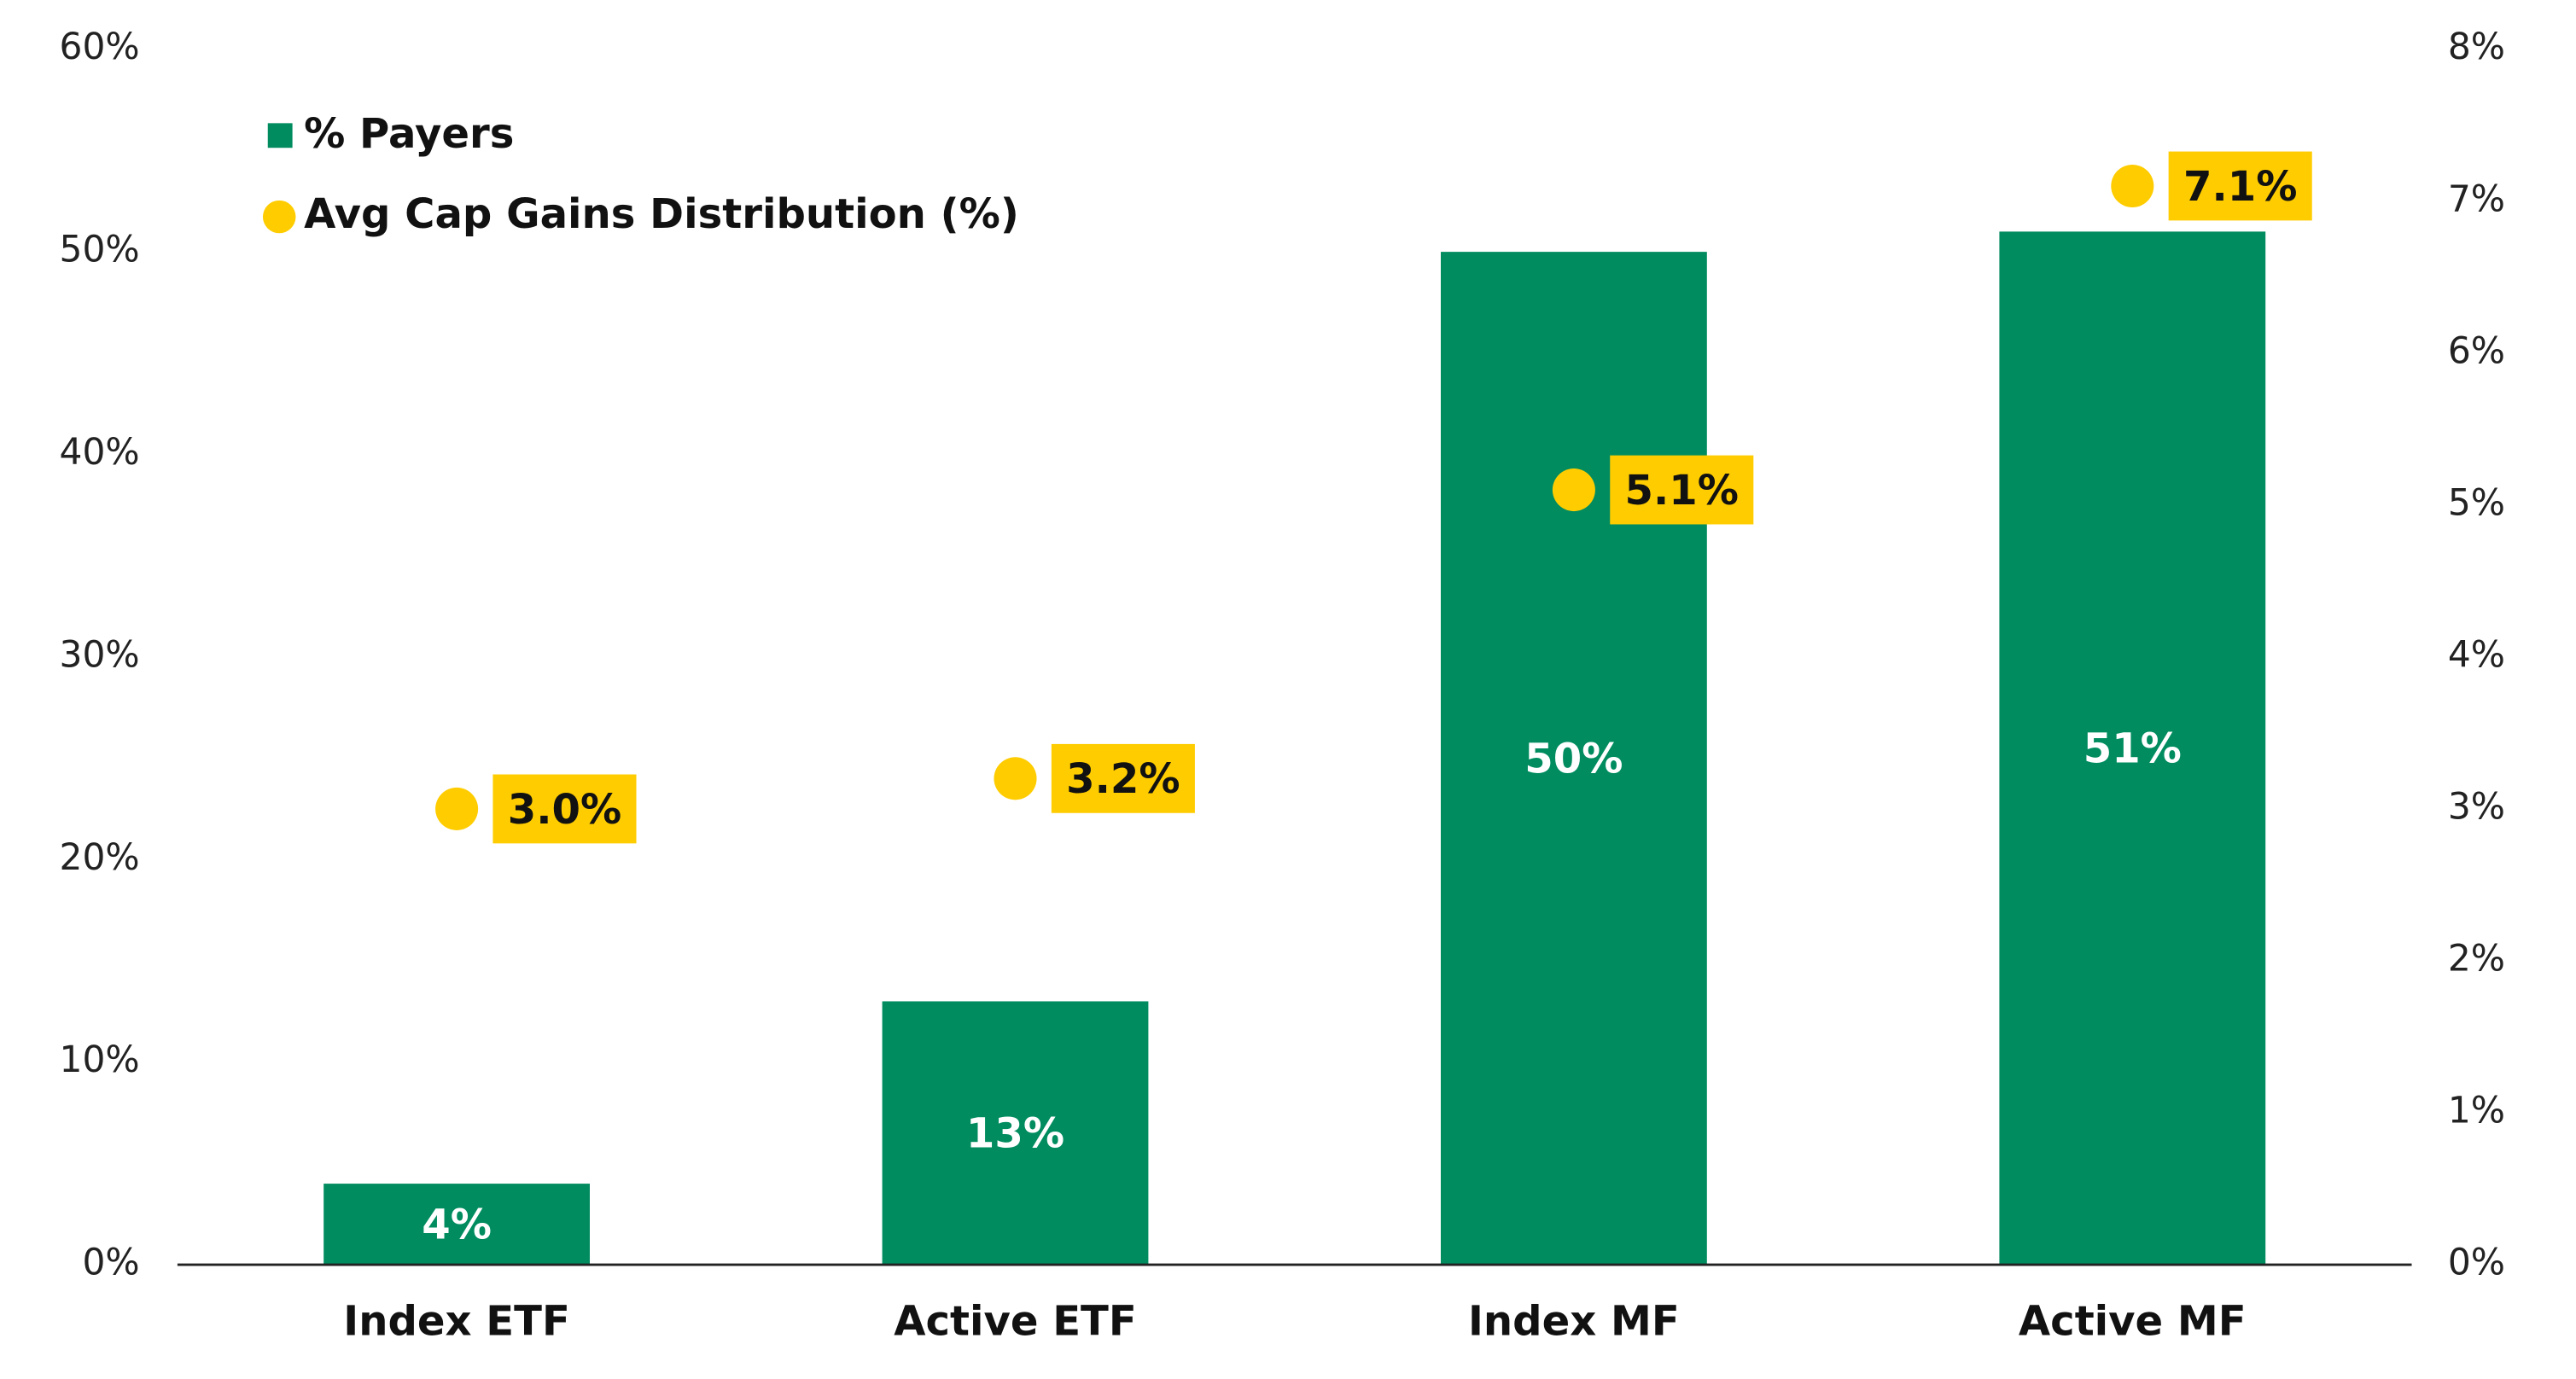 This screenshot has height=1379, width=2576. Describe the element at coordinates (100, 250) in the screenshot. I see `y-tick-label: 50%` at that location.